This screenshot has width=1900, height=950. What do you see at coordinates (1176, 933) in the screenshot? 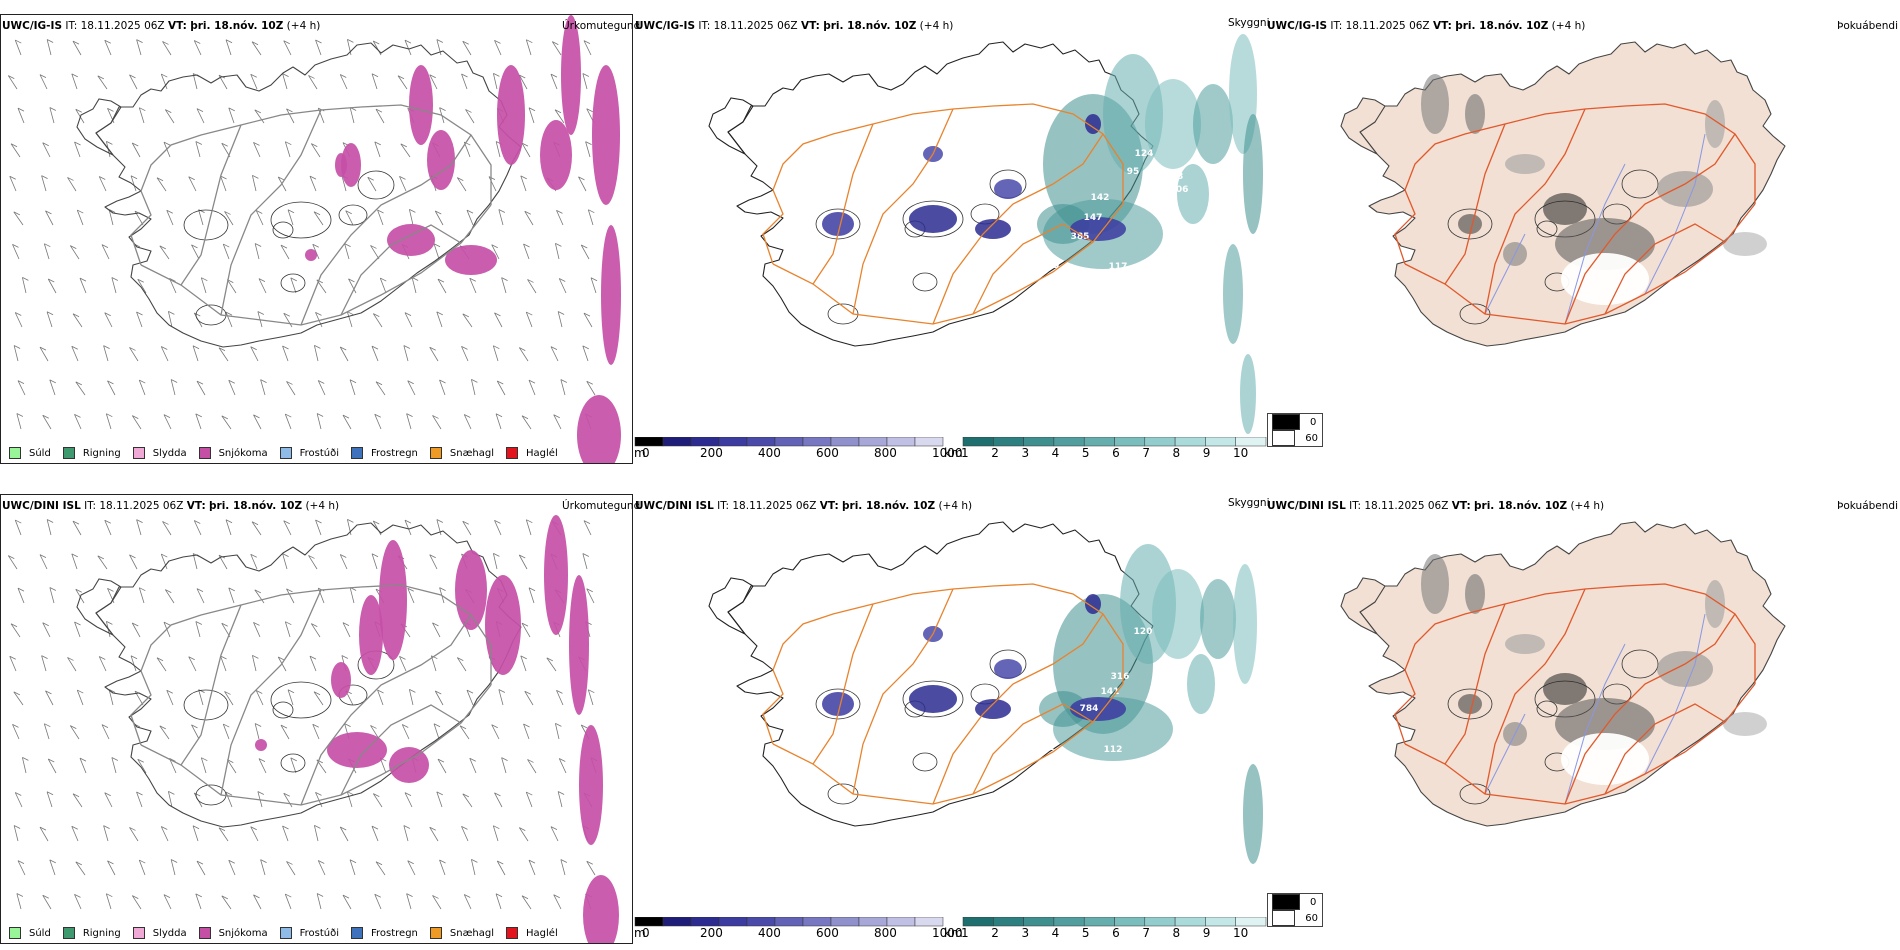
I see `scale-tick-label: 8` at bounding box center [1176, 933].